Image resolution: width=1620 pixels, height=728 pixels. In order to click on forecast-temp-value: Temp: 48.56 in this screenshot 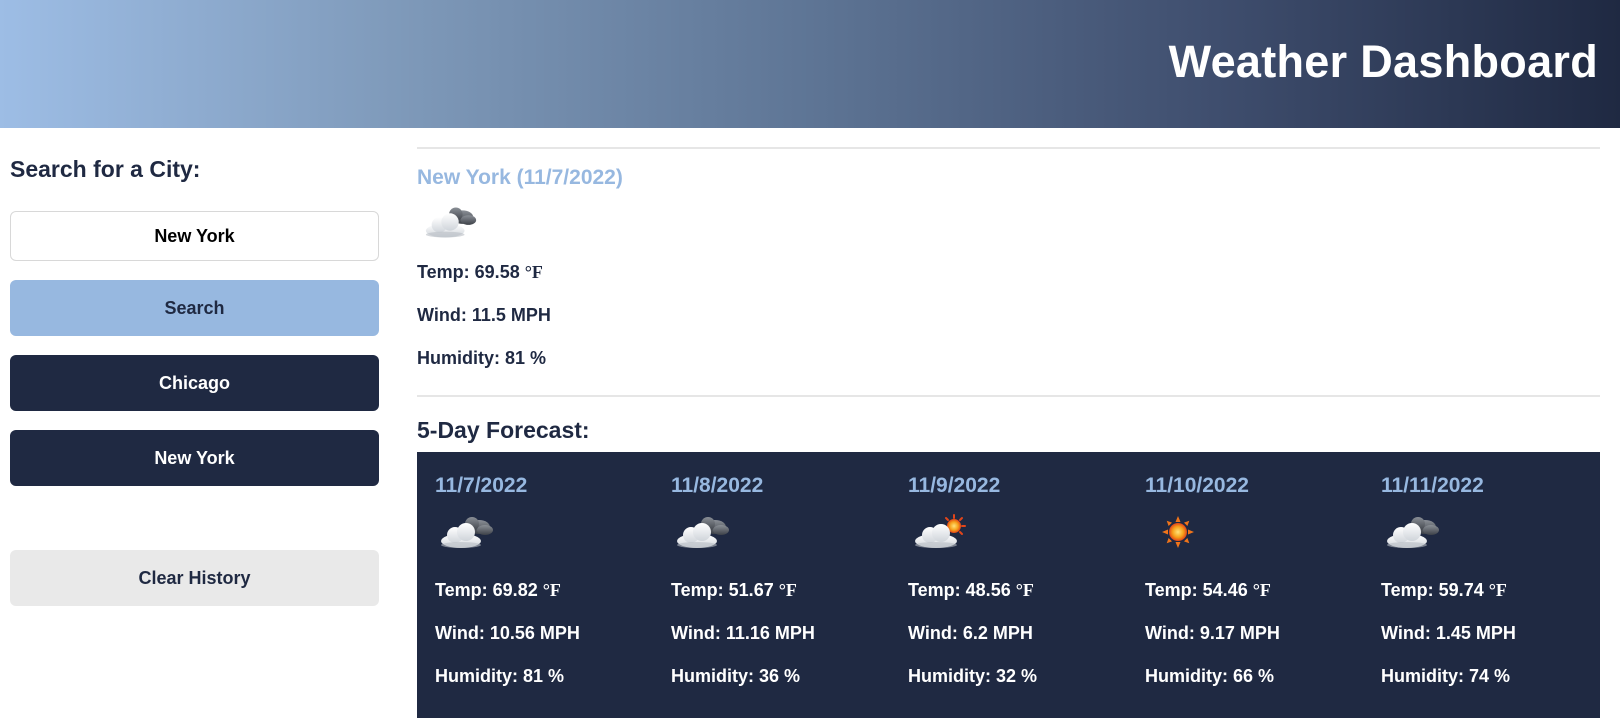, I will do `click(959, 590)`.